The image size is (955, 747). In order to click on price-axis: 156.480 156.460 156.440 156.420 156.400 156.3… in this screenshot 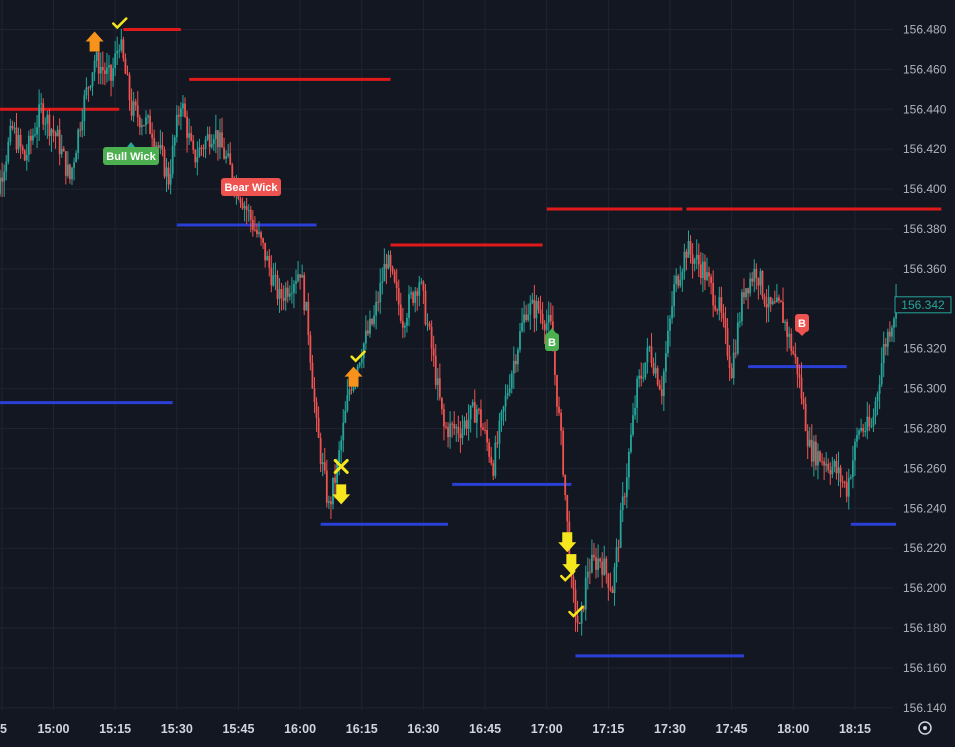, I will do `click(923, 369)`.